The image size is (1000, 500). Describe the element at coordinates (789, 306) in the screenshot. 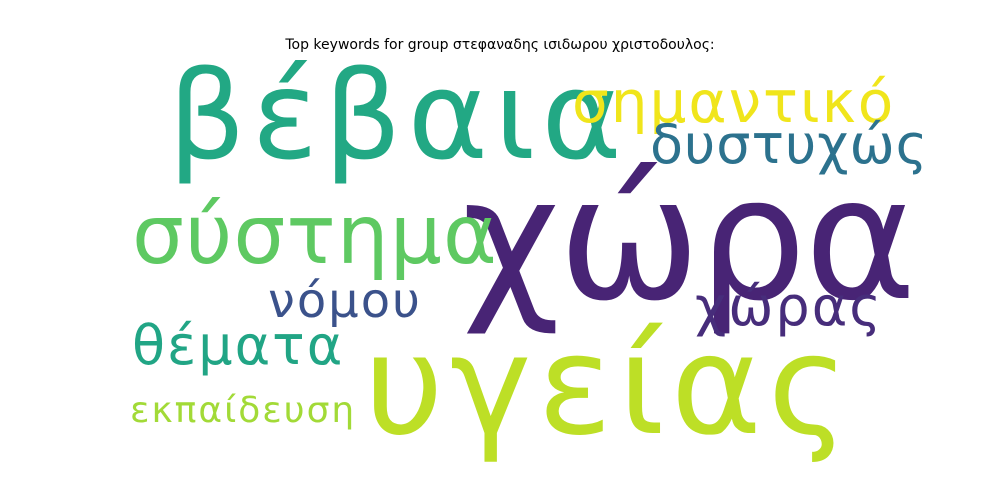

I see `word-xoras: χώρας` at that location.